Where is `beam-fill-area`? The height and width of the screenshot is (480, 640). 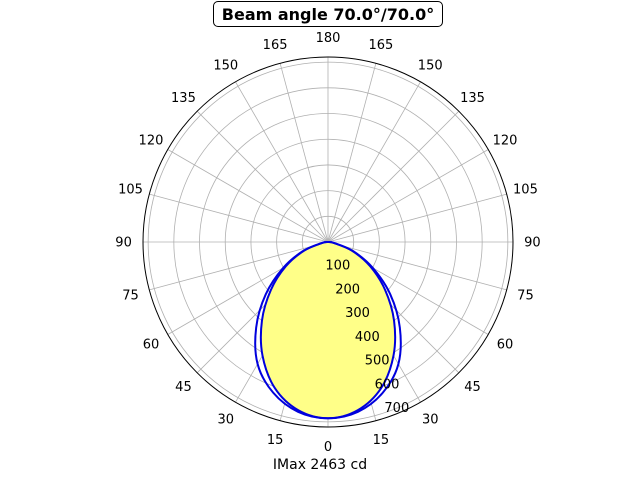
beam-fill-area is located at coordinates (328, 330).